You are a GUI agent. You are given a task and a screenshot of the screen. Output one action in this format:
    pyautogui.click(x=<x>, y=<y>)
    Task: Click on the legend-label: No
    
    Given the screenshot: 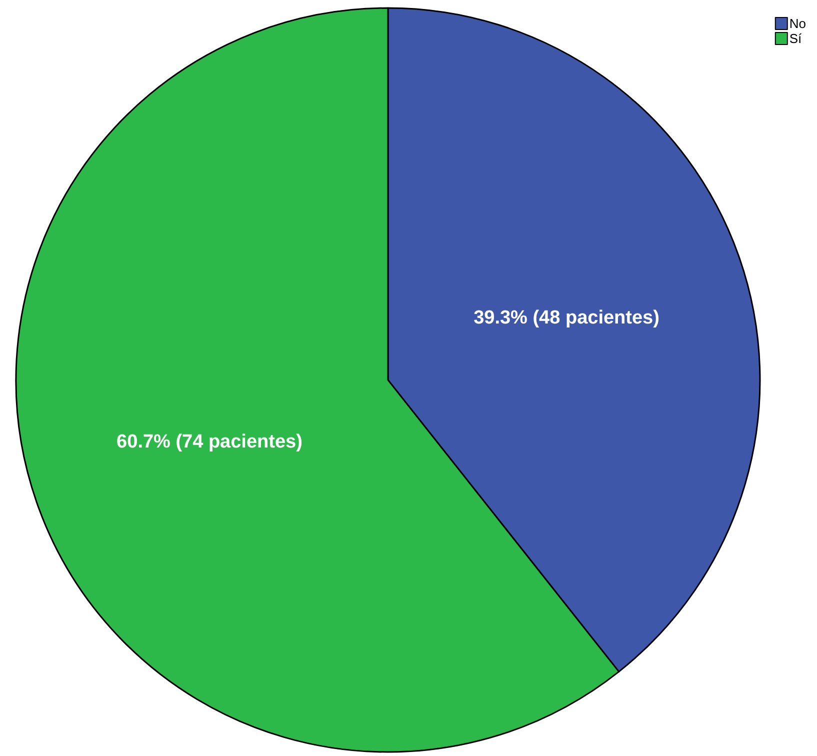 What is the action you would take?
    pyautogui.click(x=797, y=23)
    